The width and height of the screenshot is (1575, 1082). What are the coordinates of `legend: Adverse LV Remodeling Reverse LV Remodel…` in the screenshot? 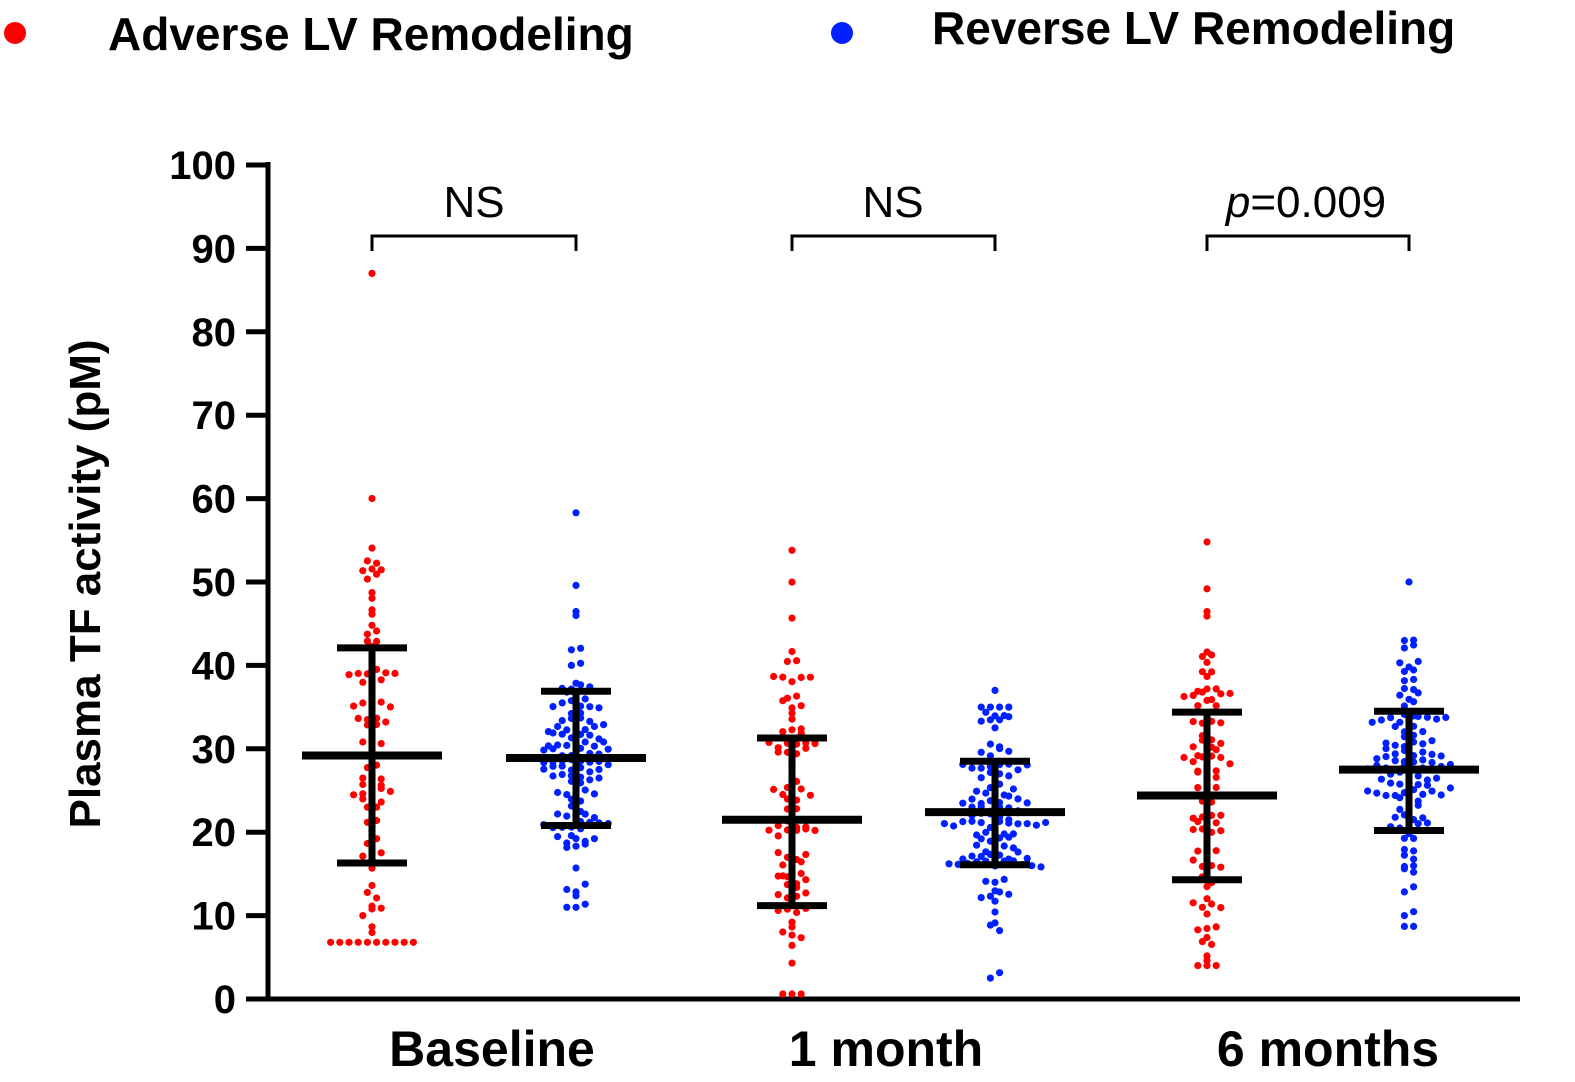 It's located at (729, 31).